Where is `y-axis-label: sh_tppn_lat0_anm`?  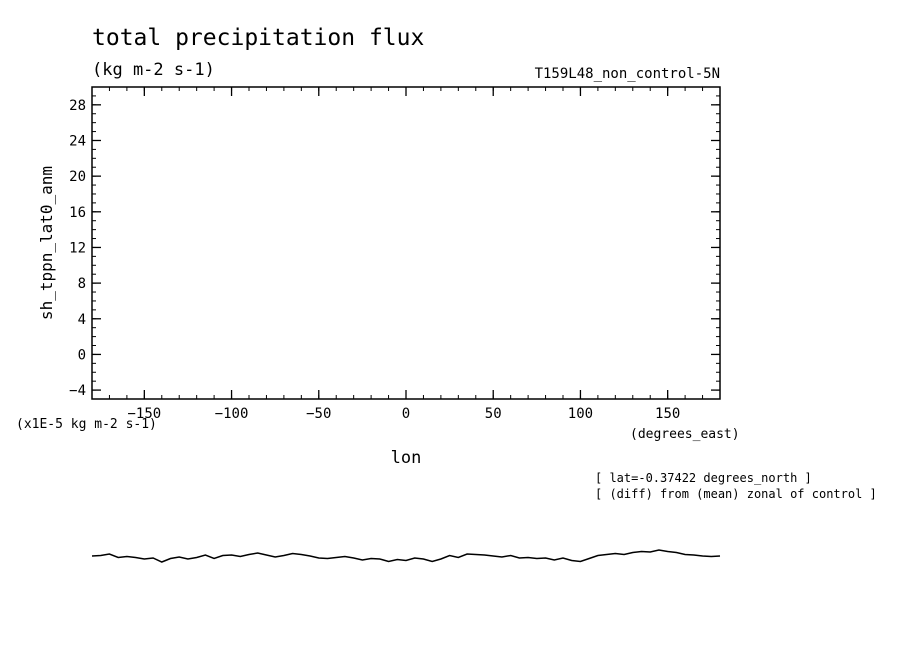
y-axis-label: sh_tppn_lat0_anm is located at coordinates (46, 243).